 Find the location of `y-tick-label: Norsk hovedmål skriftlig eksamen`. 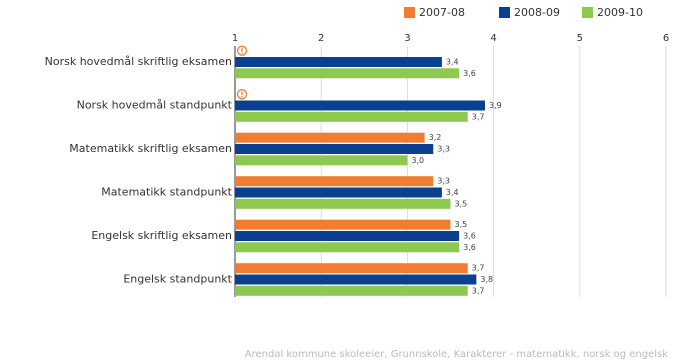

y-tick-label: Norsk hovedmål skriftlig eksamen is located at coordinates (138, 61).